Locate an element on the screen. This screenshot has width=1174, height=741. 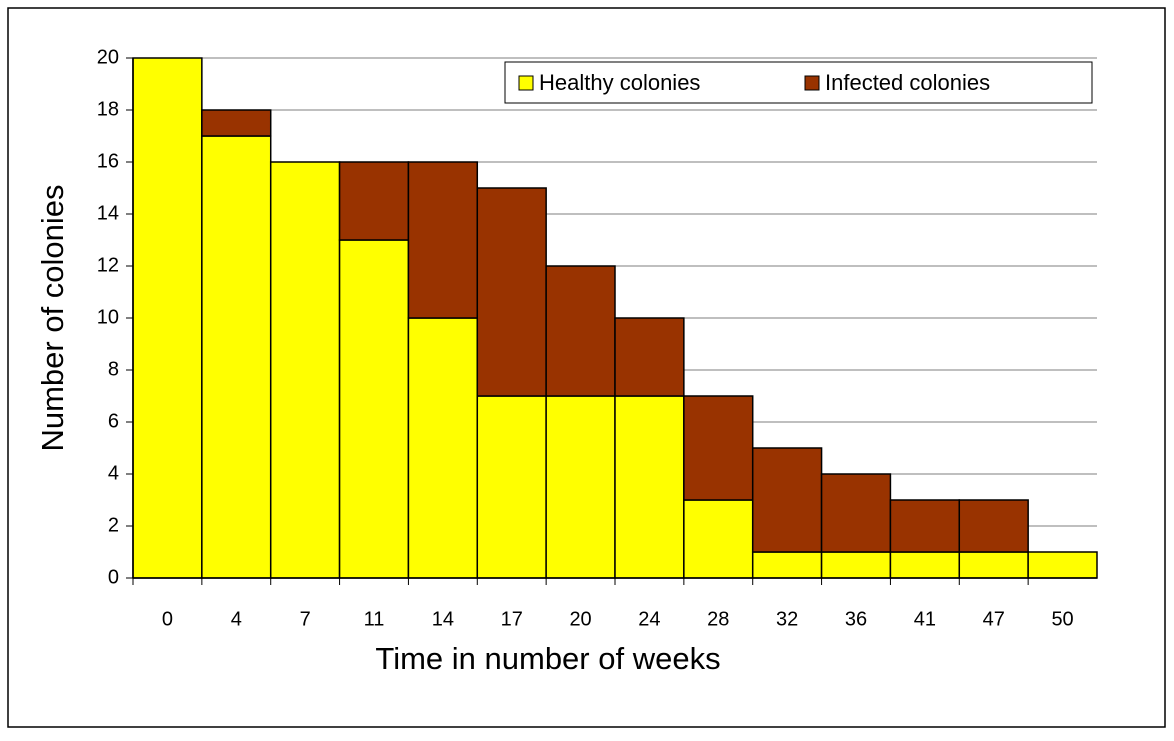
x-axis-title: Time in number of weeks is located at coordinates (547, 658).